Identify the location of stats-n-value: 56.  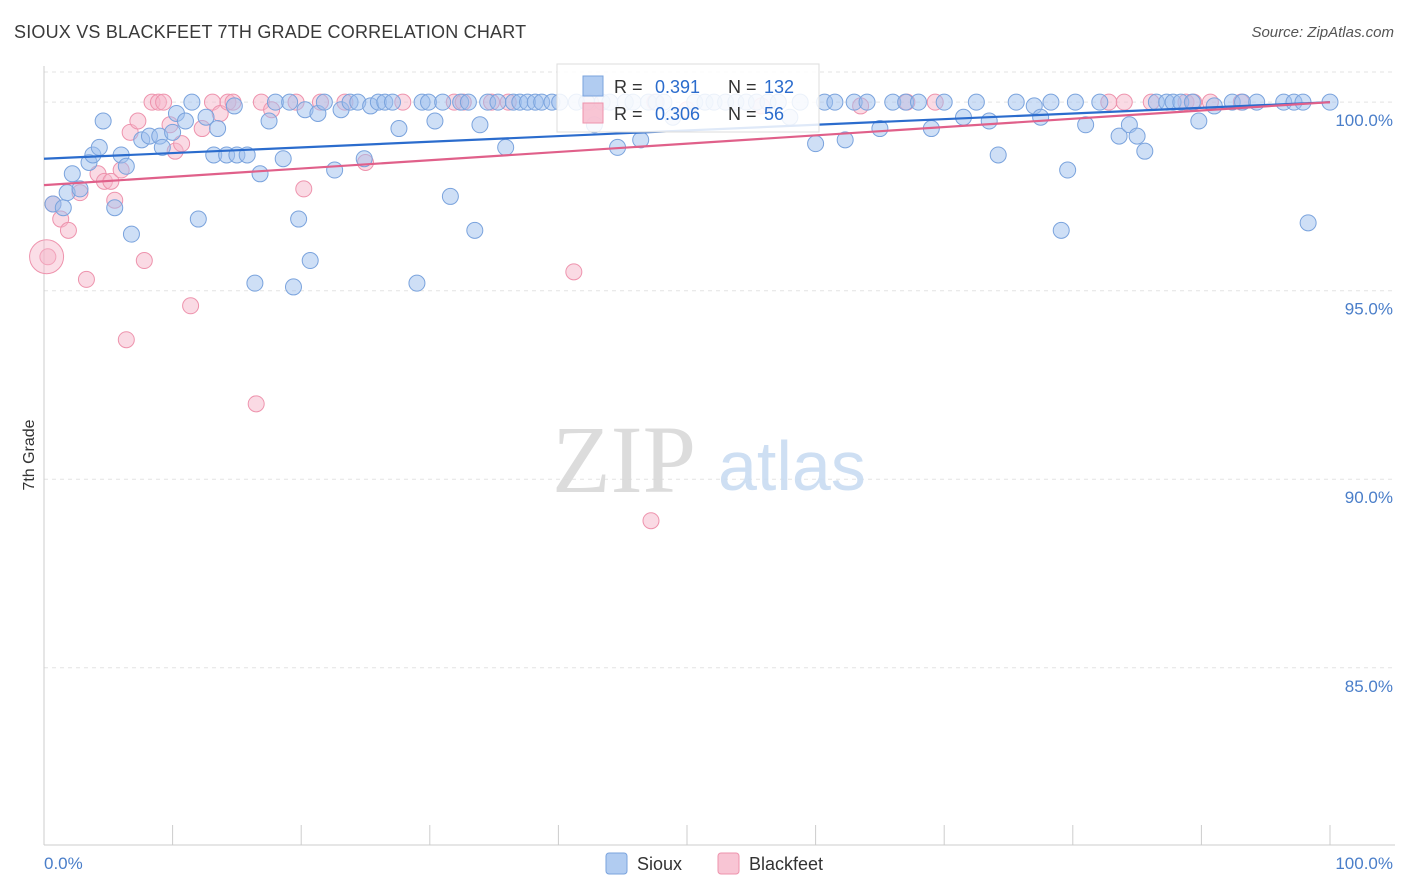
(774, 114).